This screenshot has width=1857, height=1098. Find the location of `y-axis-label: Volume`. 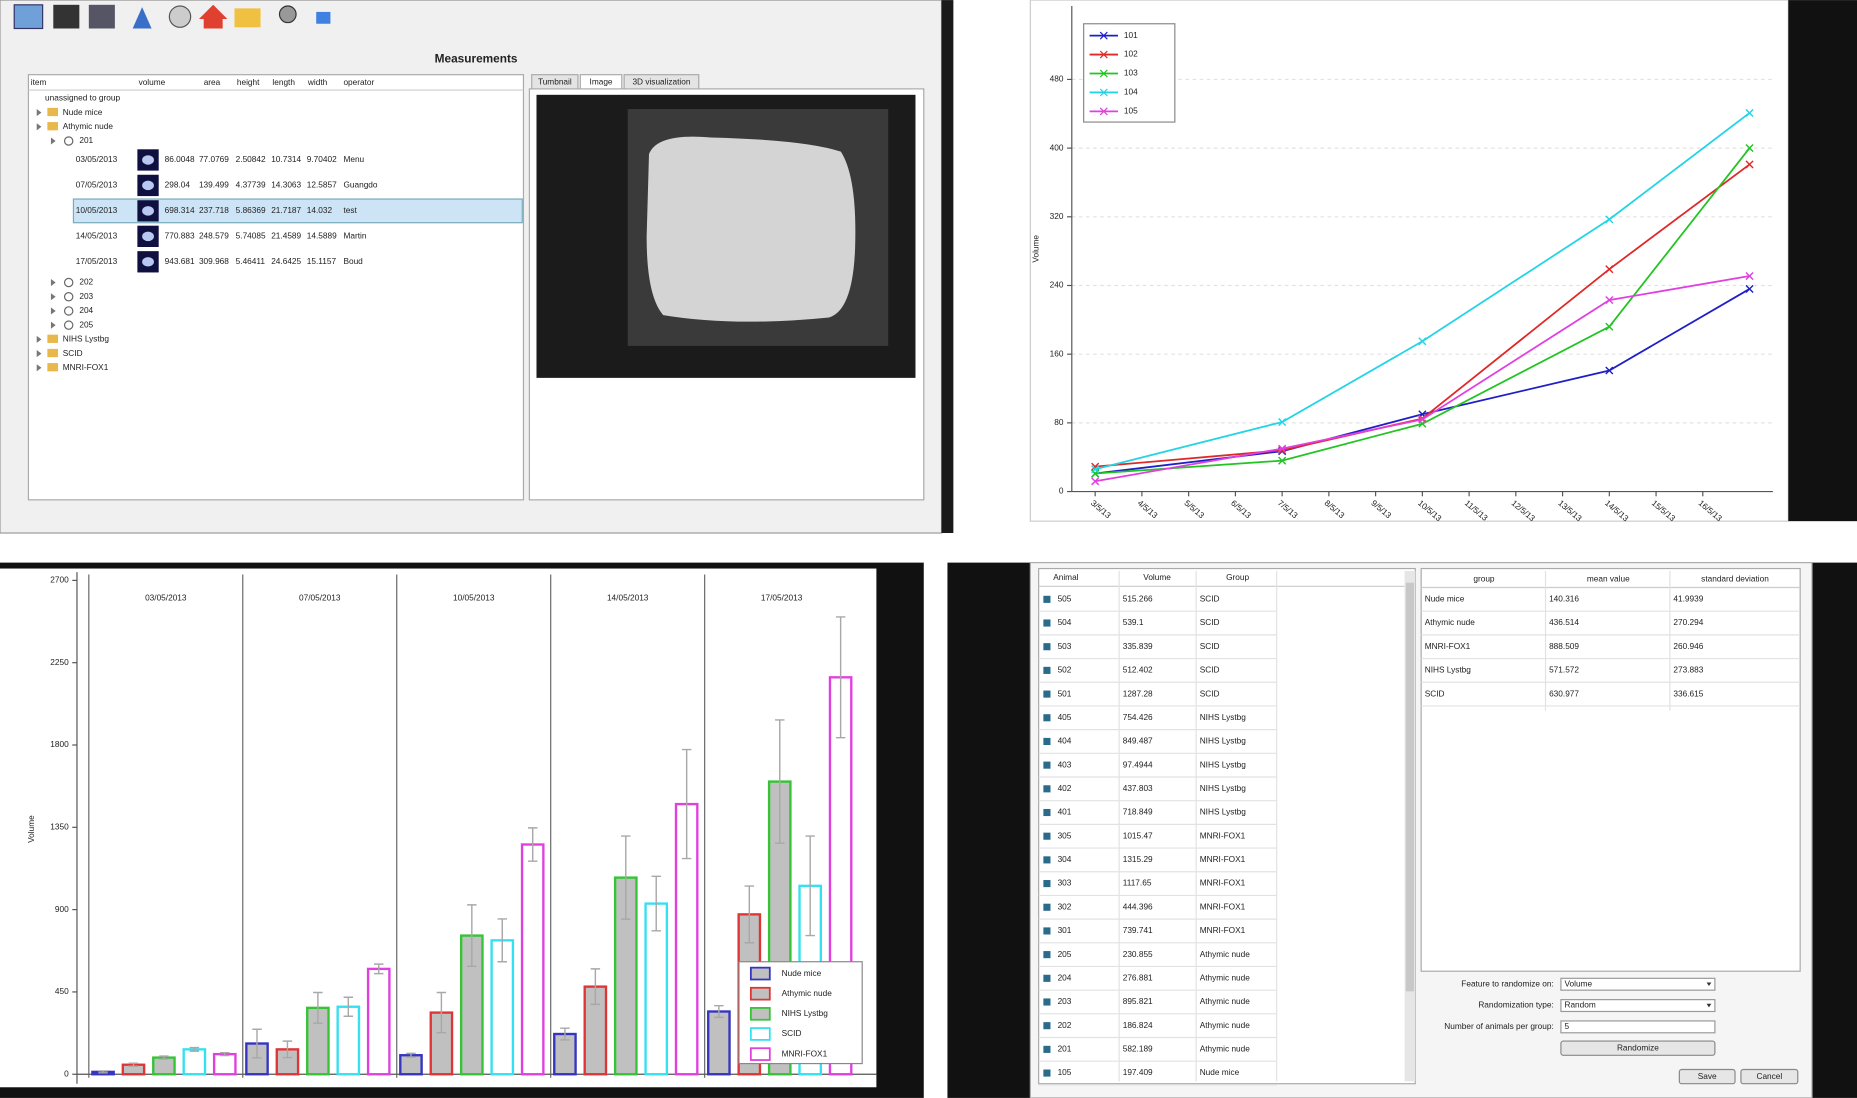

y-axis-label: Volume is located at coordinates (31, 829).